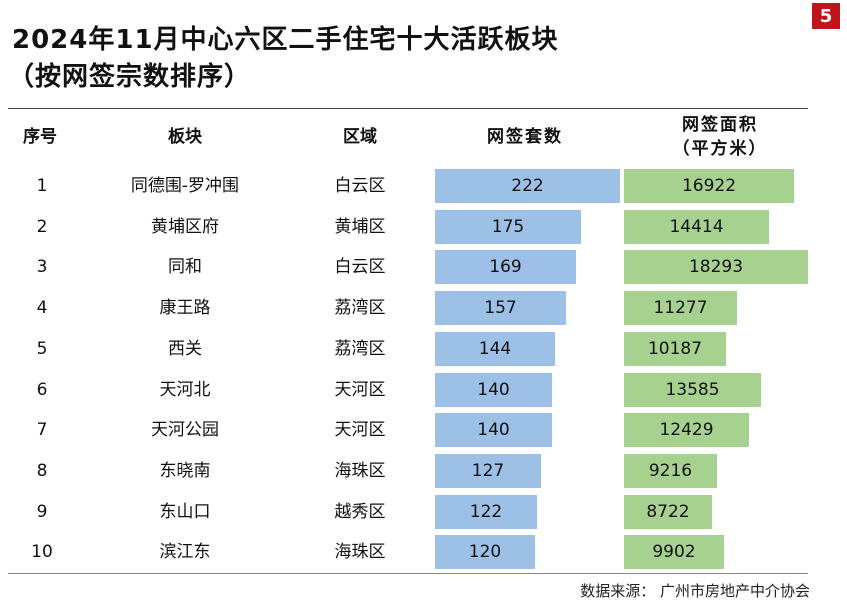 The width and height of the screenshot is (847, 609). I want to click on units-bar-label: 122, so click(486, 511).